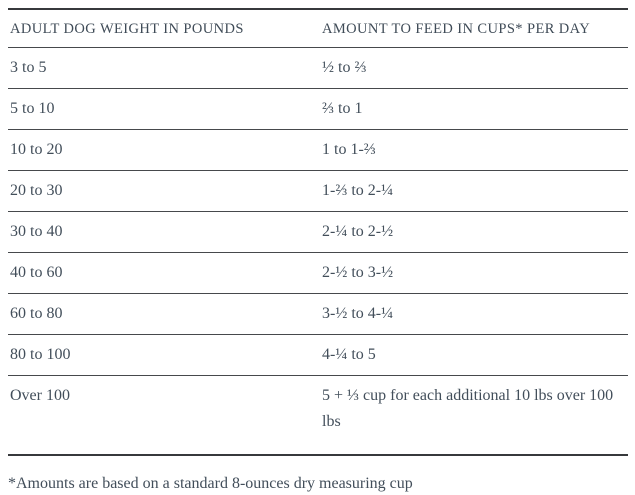 The width and height of the screenshot is (635, 495). What do you see at coordinates (358, 231) in the screenshot?
I see `amount-cell: 2-¼ to 2-½` at bounding box center [358, 231].